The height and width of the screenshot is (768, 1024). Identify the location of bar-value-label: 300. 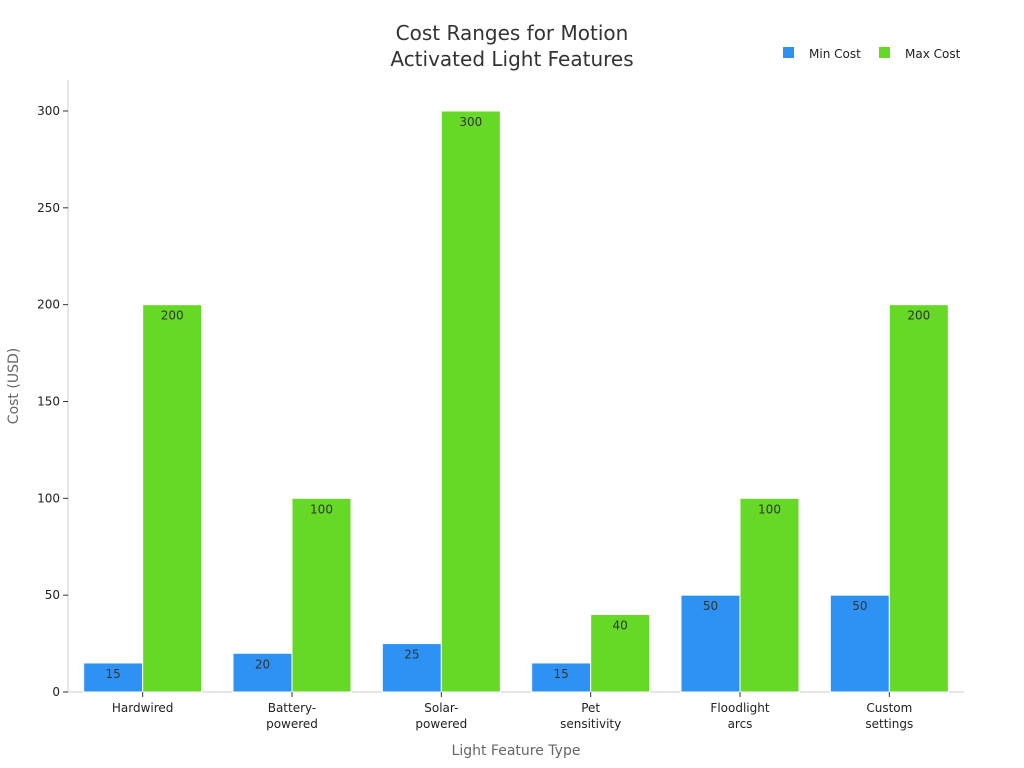
(470, 122).